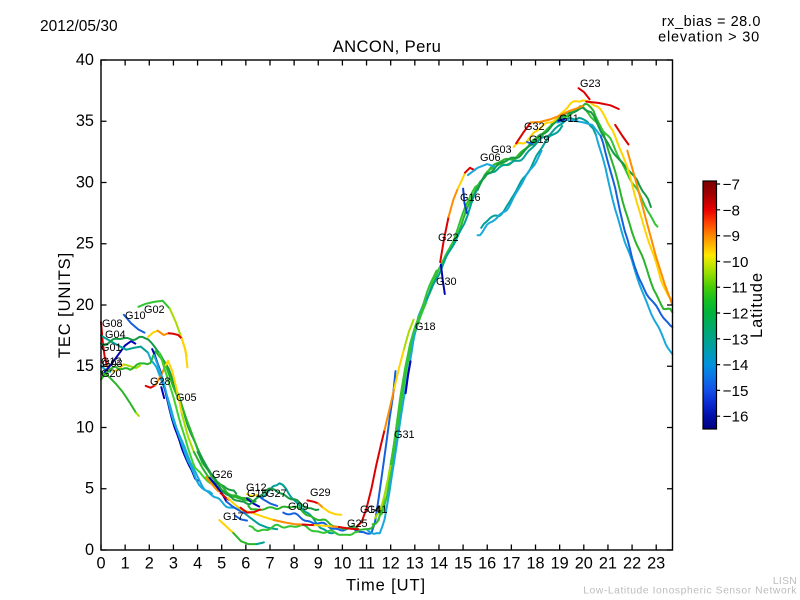  What do you see at coordinates (125, 564) in the screenshot?
I see `svg-text: 1` at bounding box center [125, 564].